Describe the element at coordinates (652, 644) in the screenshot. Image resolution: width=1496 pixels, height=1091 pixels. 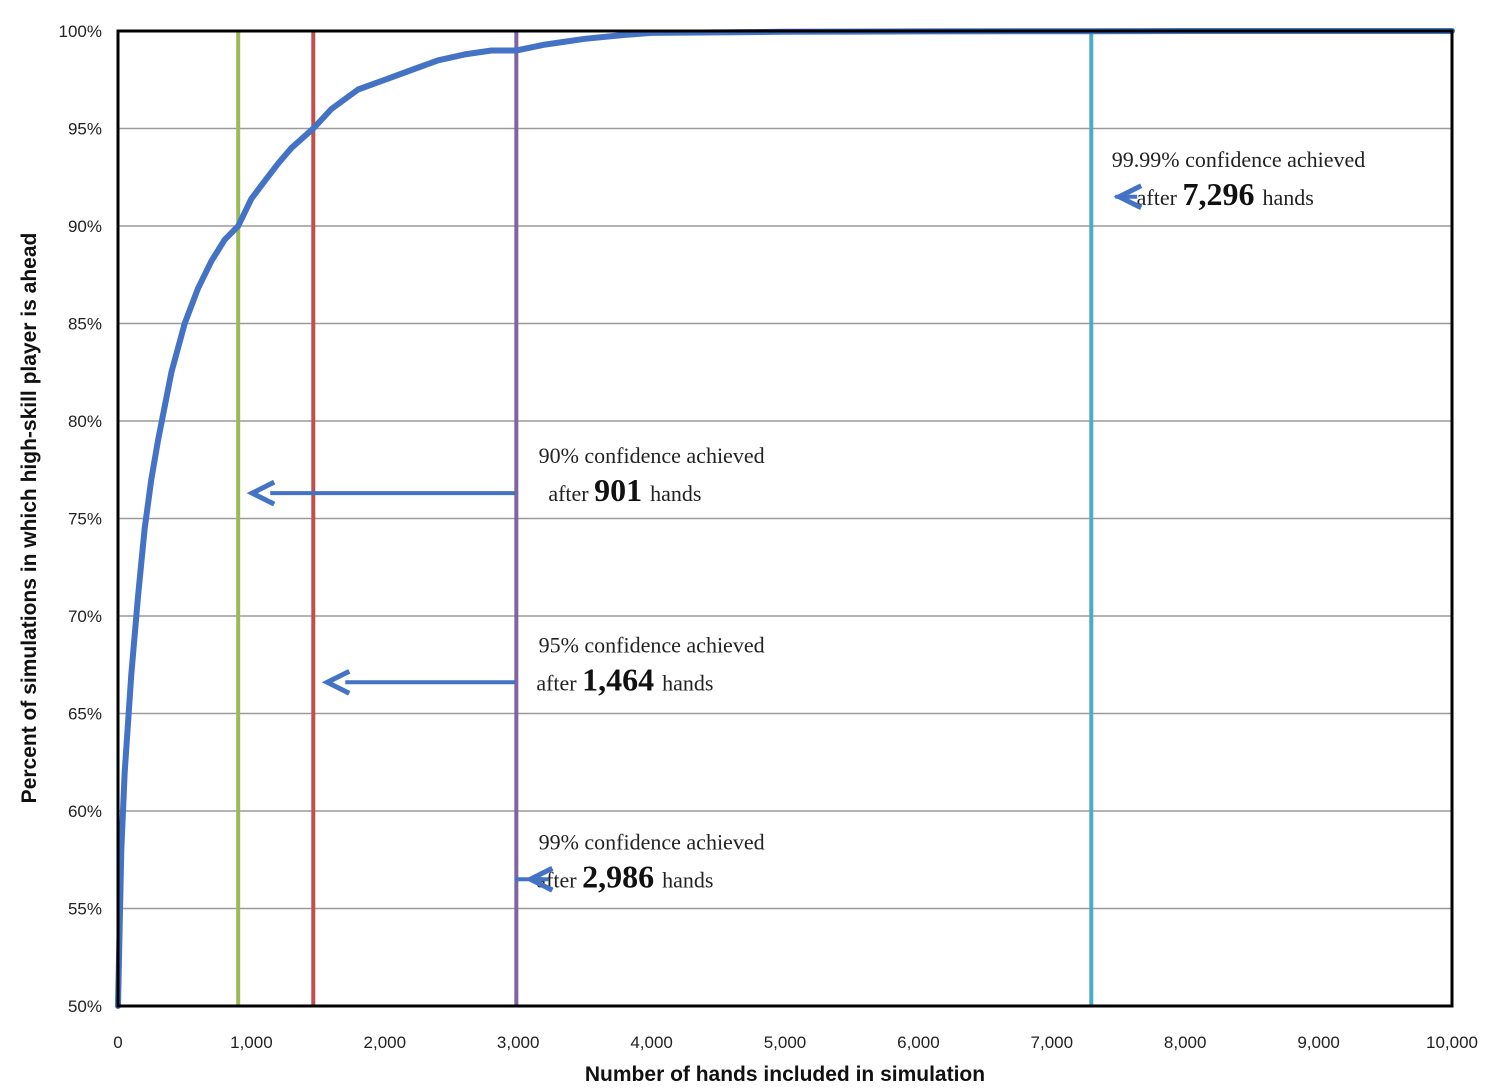
I see `annotation-title: 95% confidence achieved` at that location.